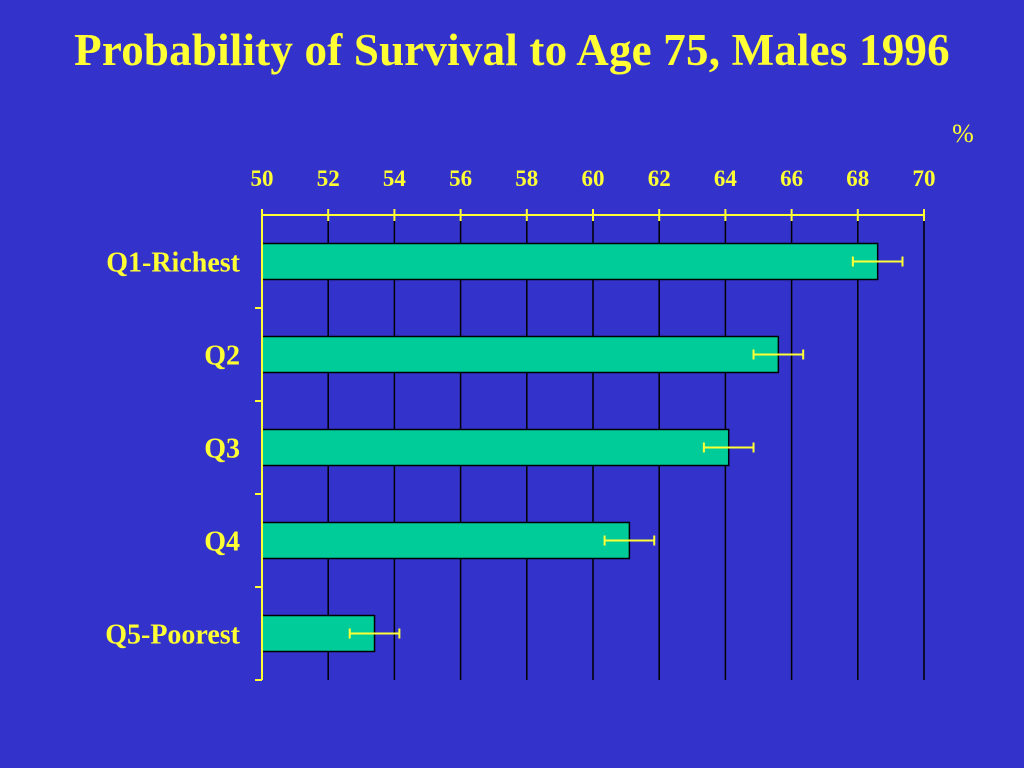  Describe the element at coordinates (328, 178) in the screenshot. I see `x-tick-label: 52` at that location.